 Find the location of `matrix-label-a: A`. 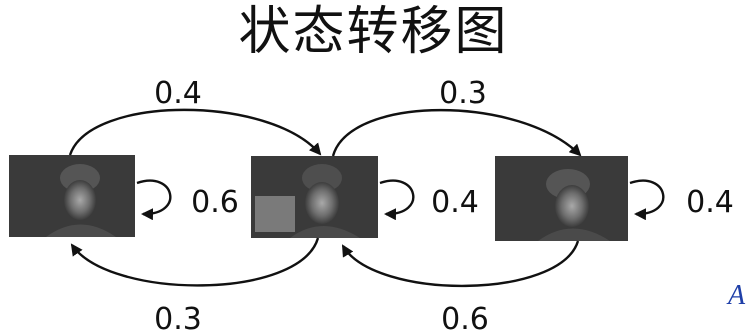

matrix-label-a: A is located at coordinates (736, 295).